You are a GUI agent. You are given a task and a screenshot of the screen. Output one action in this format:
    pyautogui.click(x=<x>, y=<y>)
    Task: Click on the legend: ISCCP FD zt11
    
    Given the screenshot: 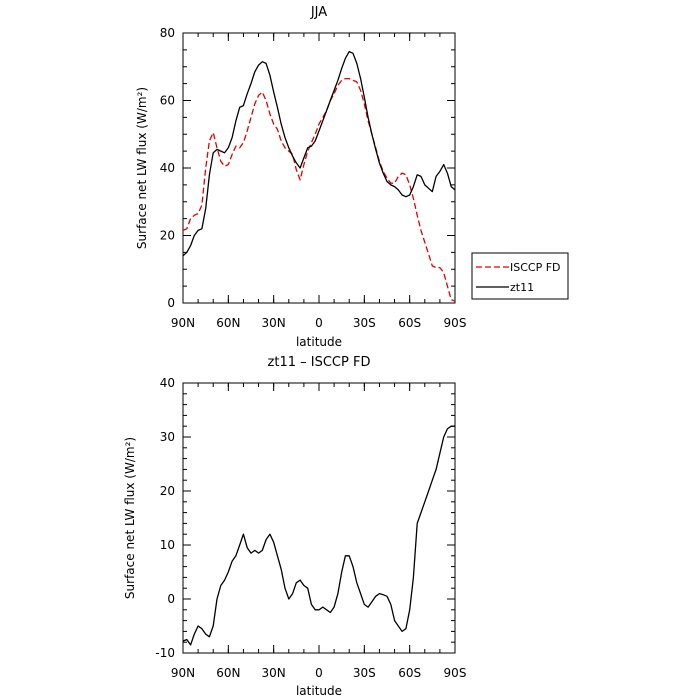 What is the action you would take?
    pyautogui.click(x=520, y=276)
    